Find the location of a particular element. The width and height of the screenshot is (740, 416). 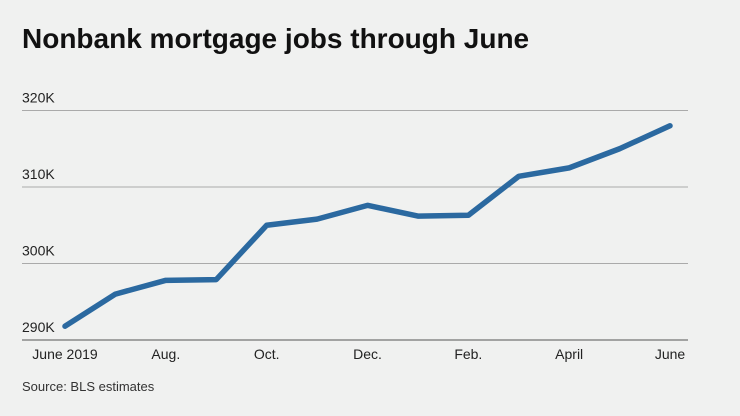

chart-title: Nonbank mortgage jobs through June is located at coordinates (275, 38).